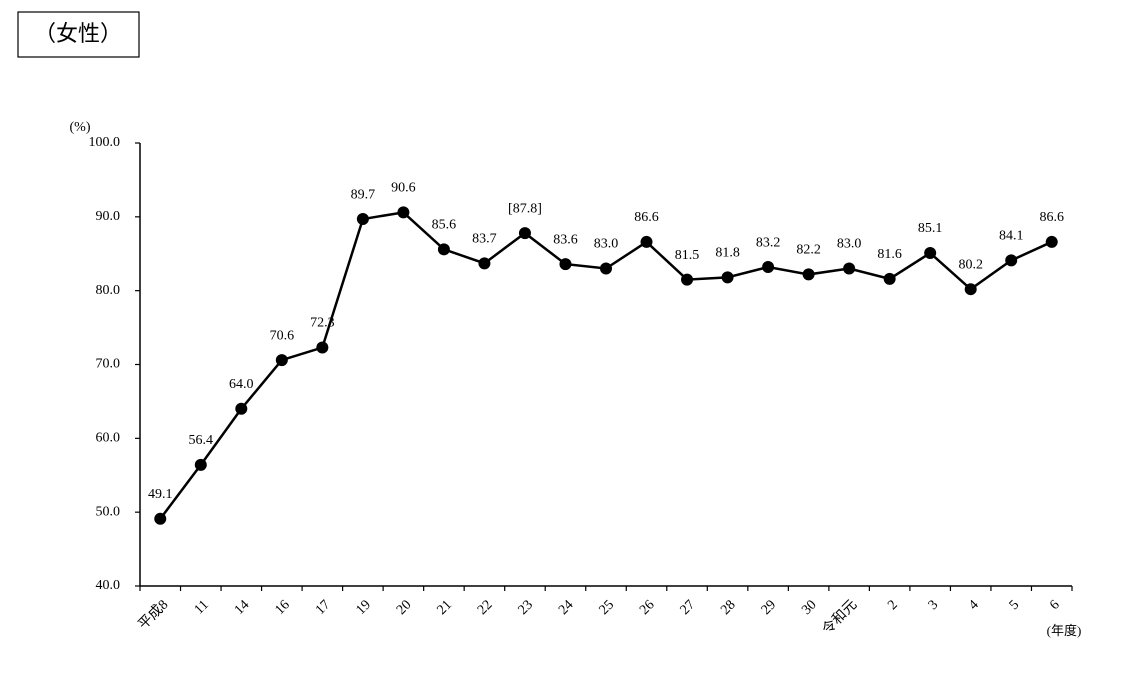 This screenshot has height=678, width=1141. I want to click on data-label: 85.6, so click(444, 225).